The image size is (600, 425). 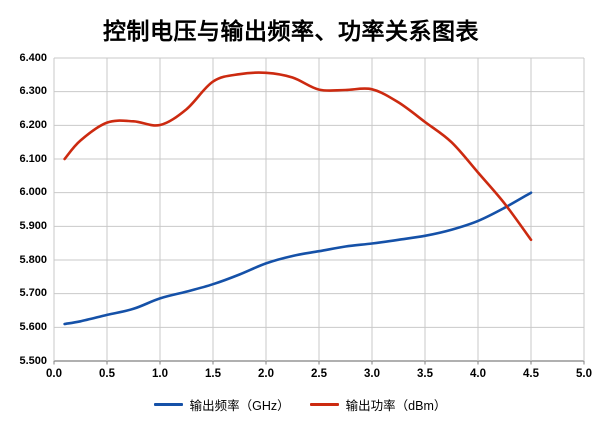 I want to click on x-axis-label: 4.5, so click(x=531, y=374).